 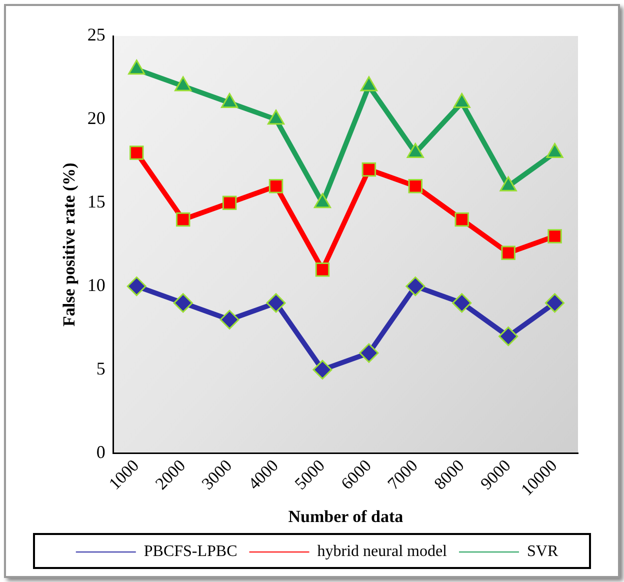 I want to click on x-tick-label: 4000, so click(x=263, y=475).